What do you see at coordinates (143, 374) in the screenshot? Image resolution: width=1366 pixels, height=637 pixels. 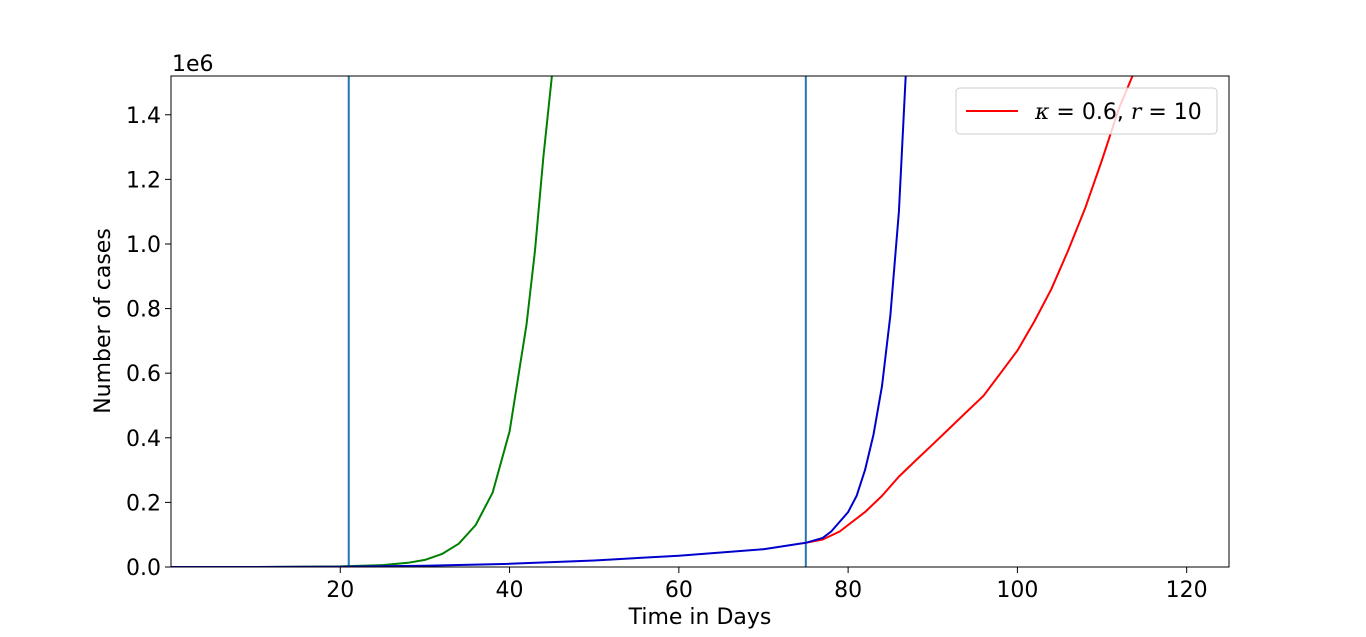 I see `y-tick-label-3: 0.6` at bounding box center [143, 374].